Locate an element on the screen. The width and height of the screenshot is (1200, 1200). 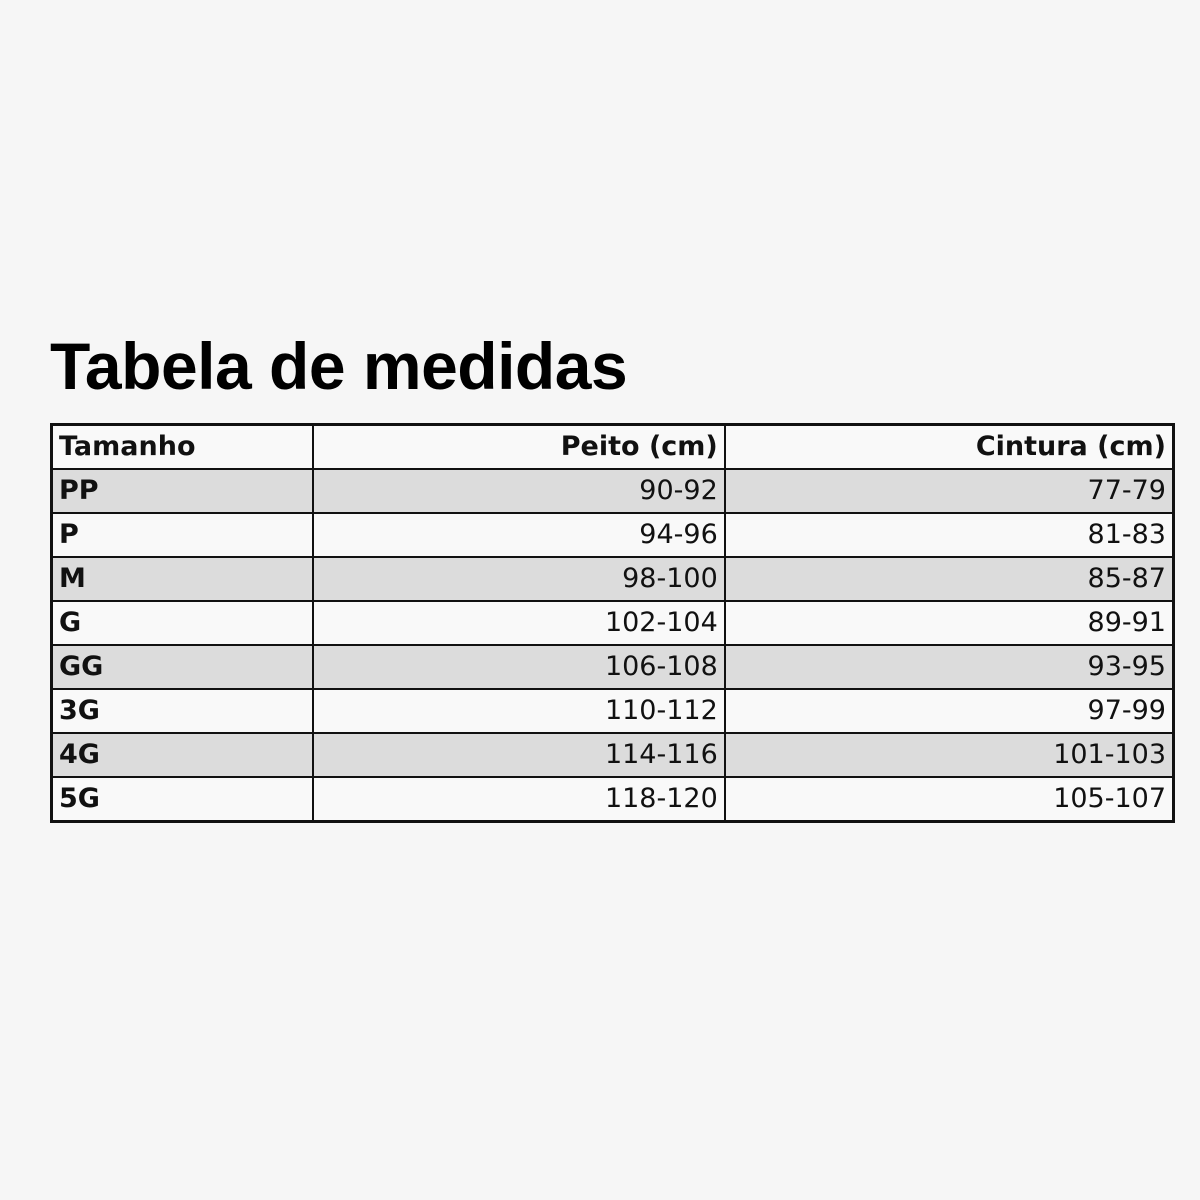
cintura-cell: 85-87 is located at coordinates (949, 579).